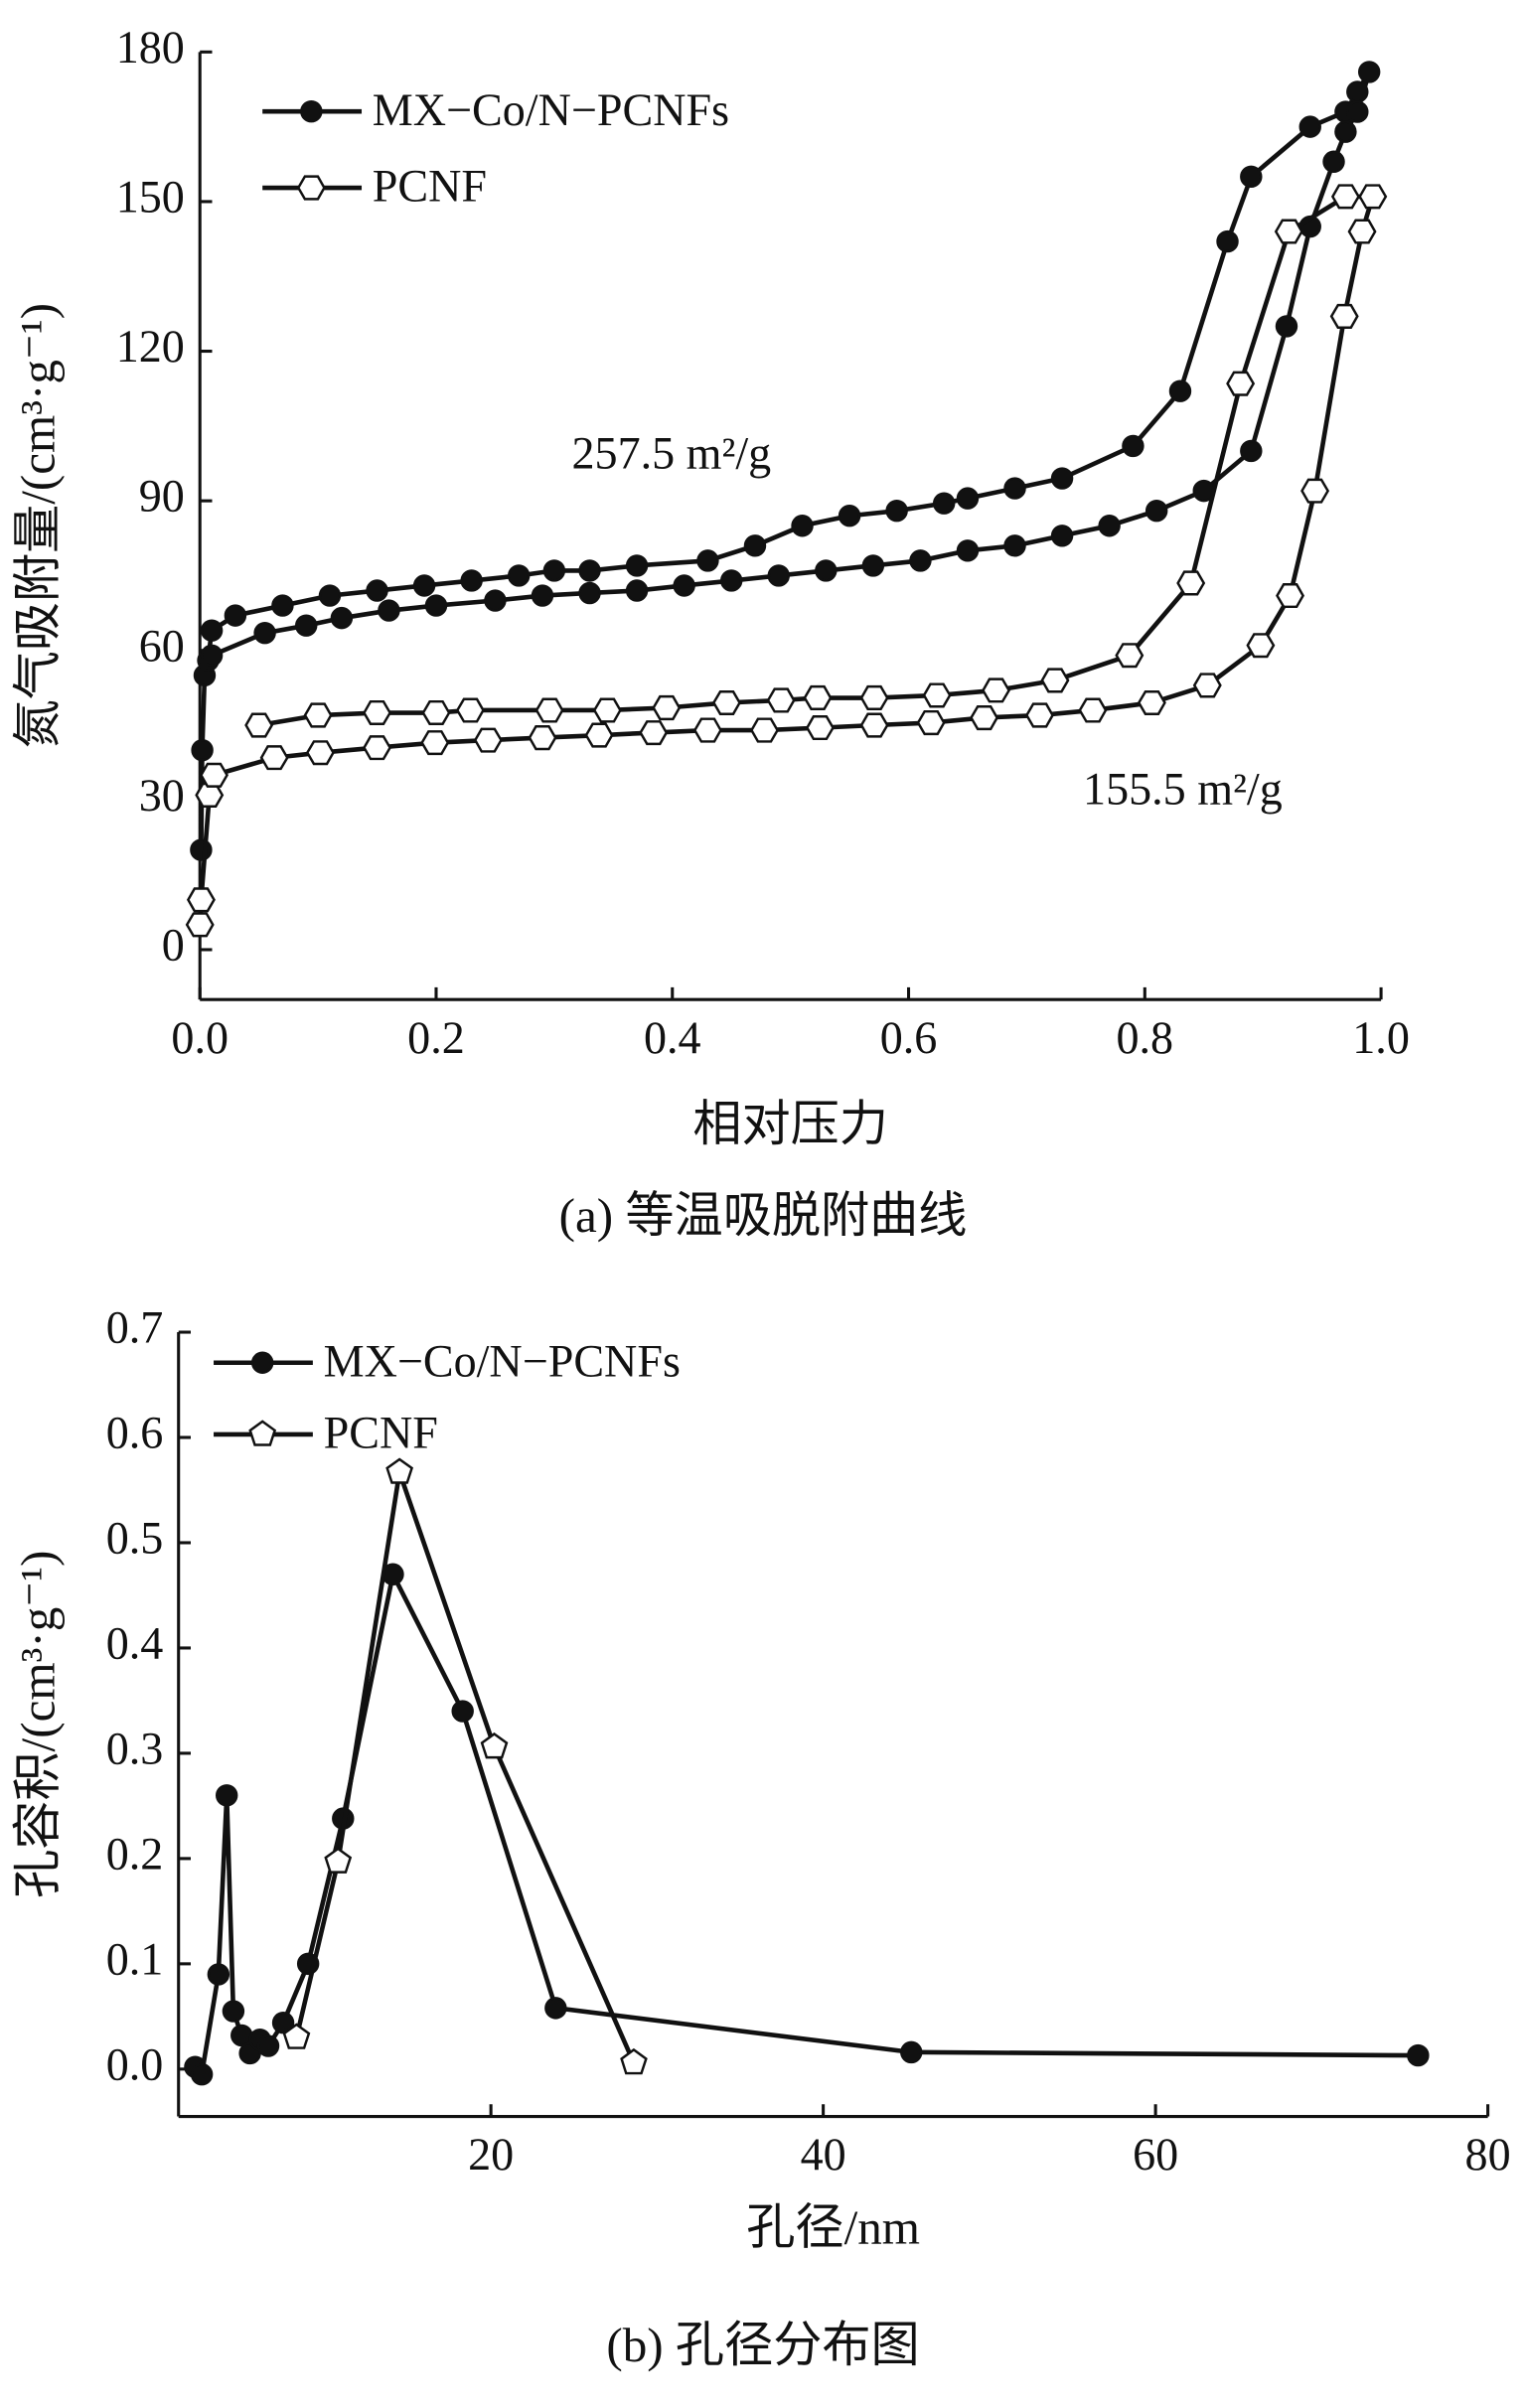 This screenshot has height=2408, width=1526. I want to click on y-tick-label: 0.6, so click(135, 1433).